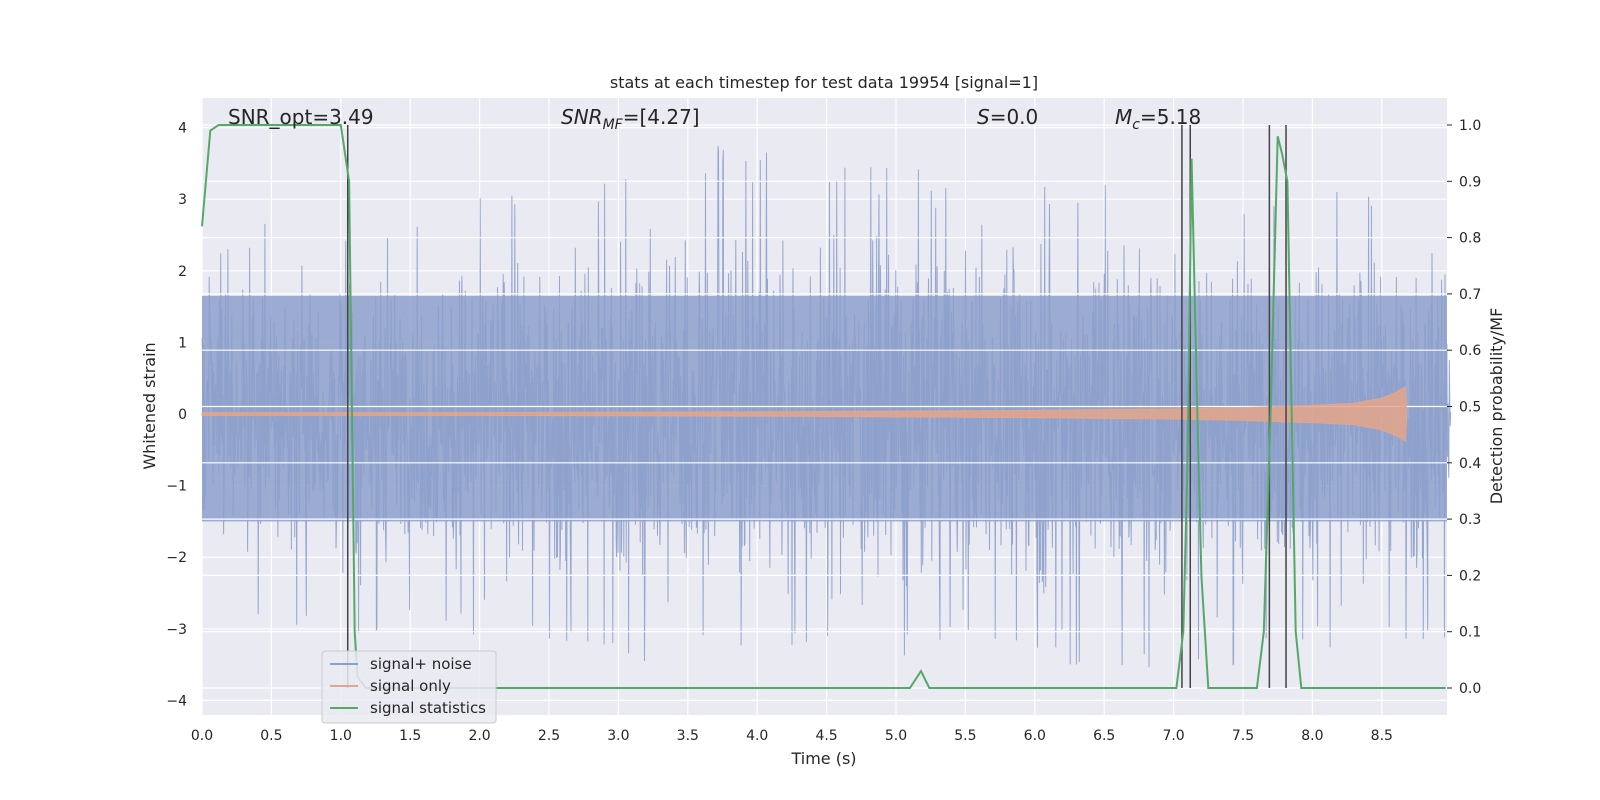  I want to click on y-tick-label: 2, so click(182, 272).